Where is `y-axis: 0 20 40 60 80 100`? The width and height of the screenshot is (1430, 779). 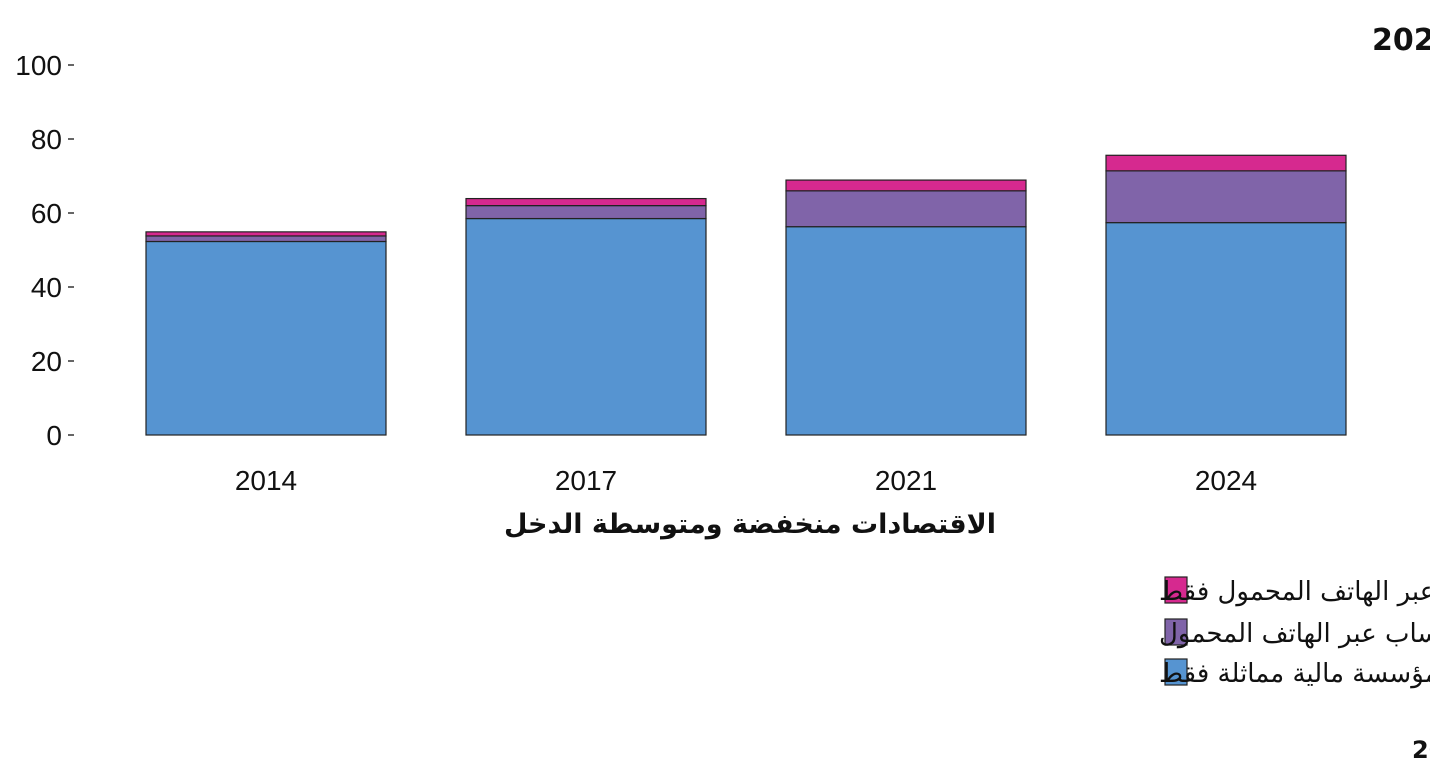 y-axis: 0 20 40 60 80 100 is located at coordinates (44, 250).